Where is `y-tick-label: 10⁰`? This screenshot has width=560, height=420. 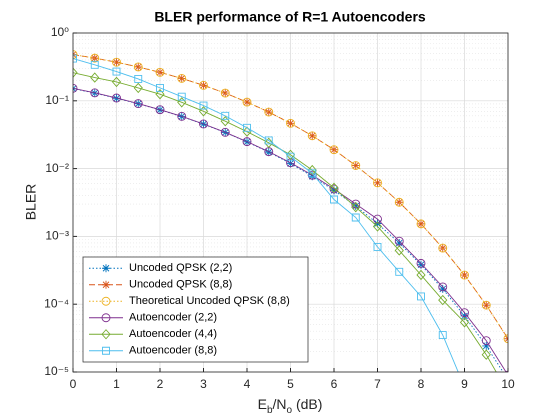 y-tick-label: 10⁰ is located at coordinates (60, 32).